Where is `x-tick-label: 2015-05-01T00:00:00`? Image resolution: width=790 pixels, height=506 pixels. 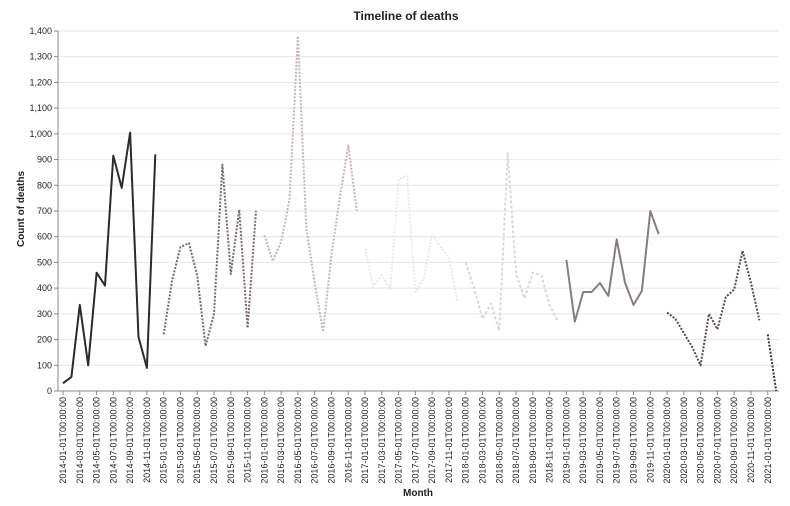 x-tick-label: 2015-05-01T00:00:00 is located at coordinates (197, 440).